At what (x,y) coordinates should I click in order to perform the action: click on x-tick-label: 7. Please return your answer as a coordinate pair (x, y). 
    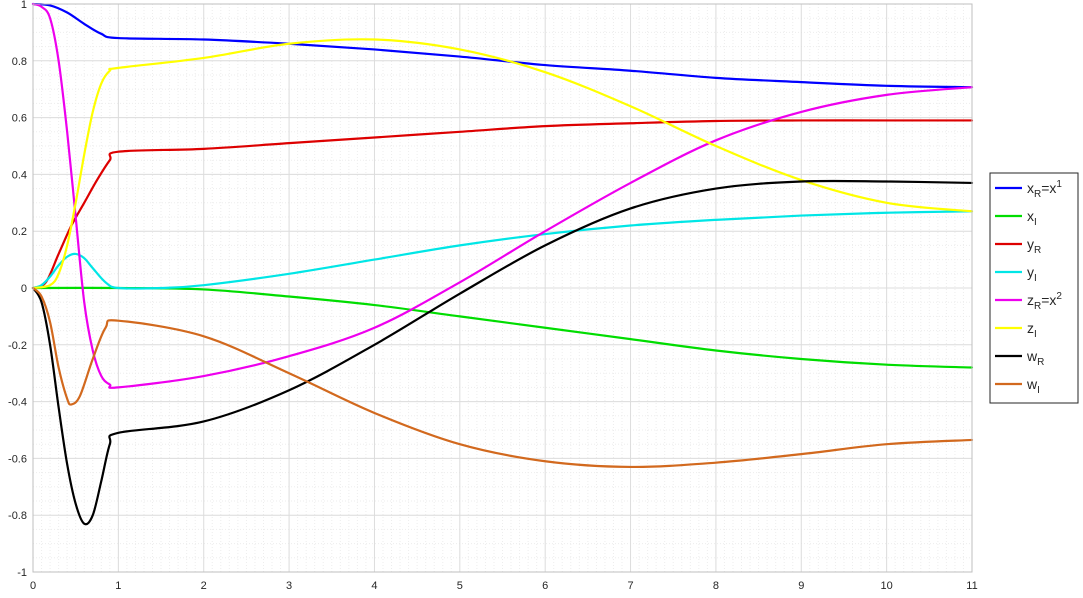
    Looking at the image, I should click on (630, 586).